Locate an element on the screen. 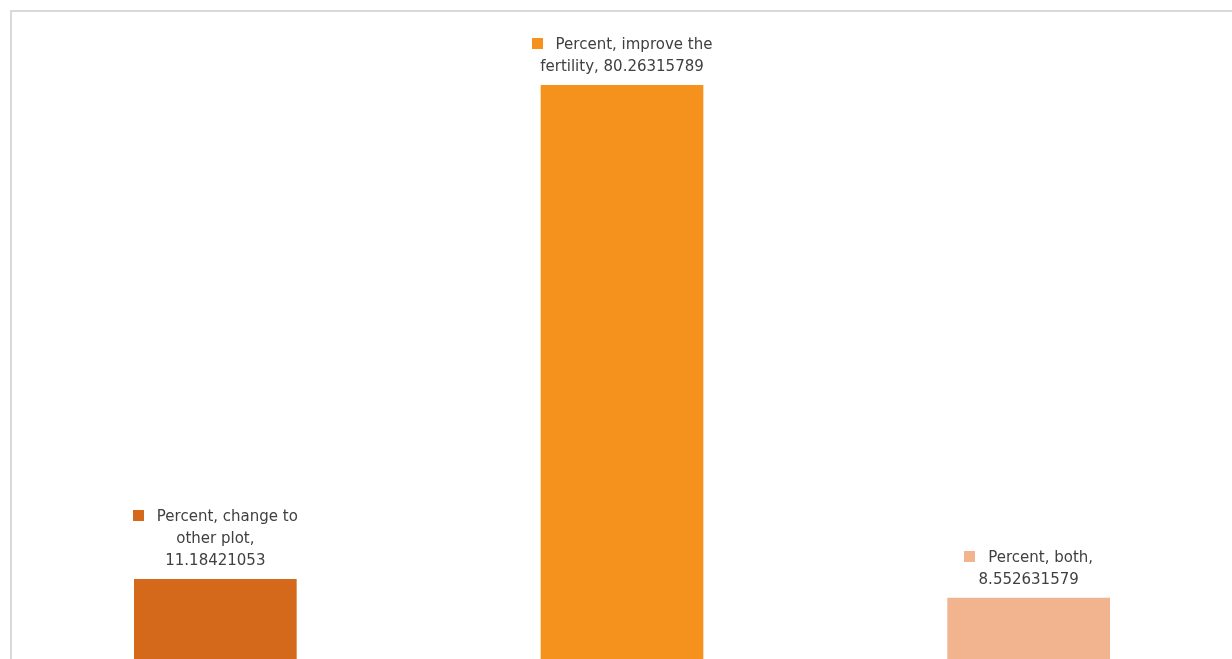 The image size is (1232, 659). data-label: Percent, both, 8.552631579 is located at coordinates (1036, 568).